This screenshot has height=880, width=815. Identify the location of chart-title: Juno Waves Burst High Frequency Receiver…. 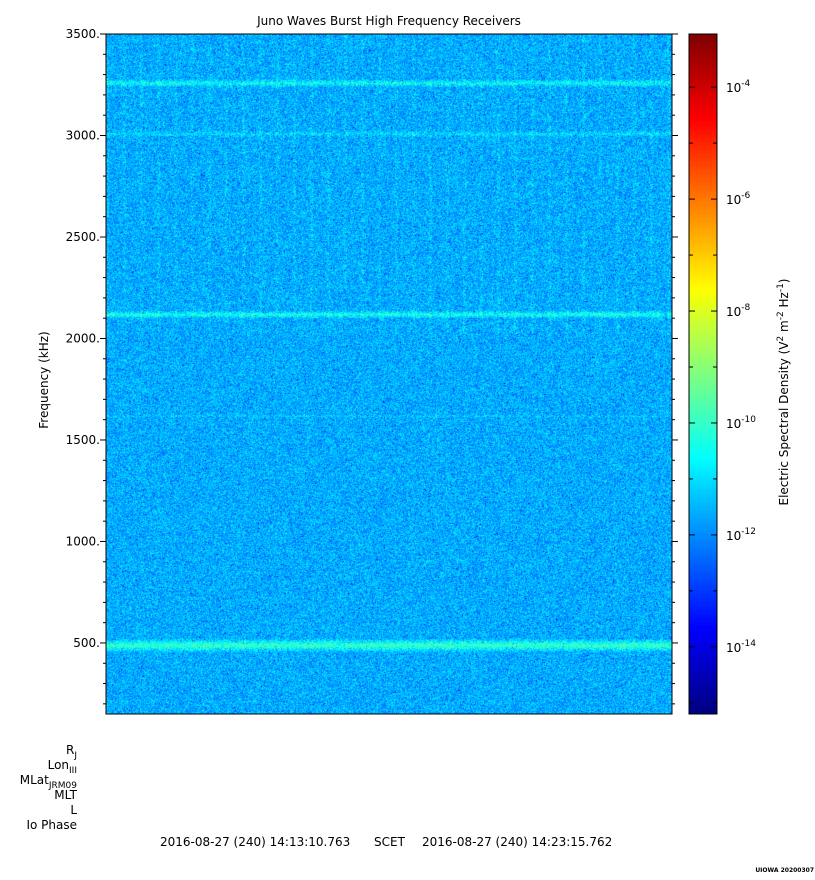
(388, 21).